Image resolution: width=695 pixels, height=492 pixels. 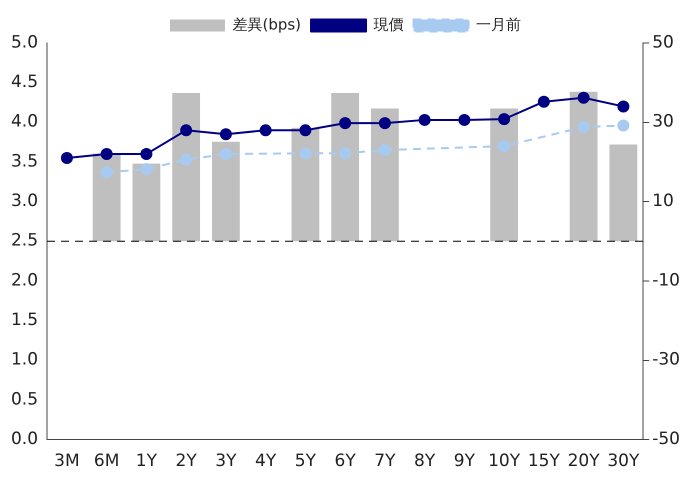 What do you see at coordinates (24, 240) in the screenshot?
I see `y-tick-label: 2.5` at bounding box center [24, 240].